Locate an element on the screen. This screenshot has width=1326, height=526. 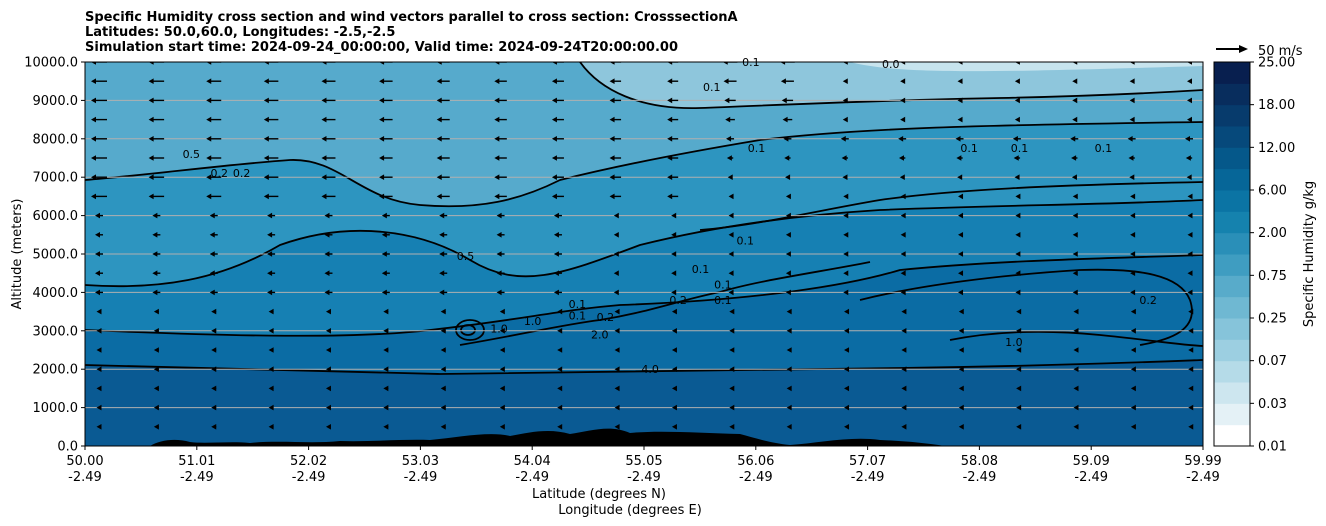
colorbar-label: Specific Humidity g/kg is located at coordinates (1309, 254).